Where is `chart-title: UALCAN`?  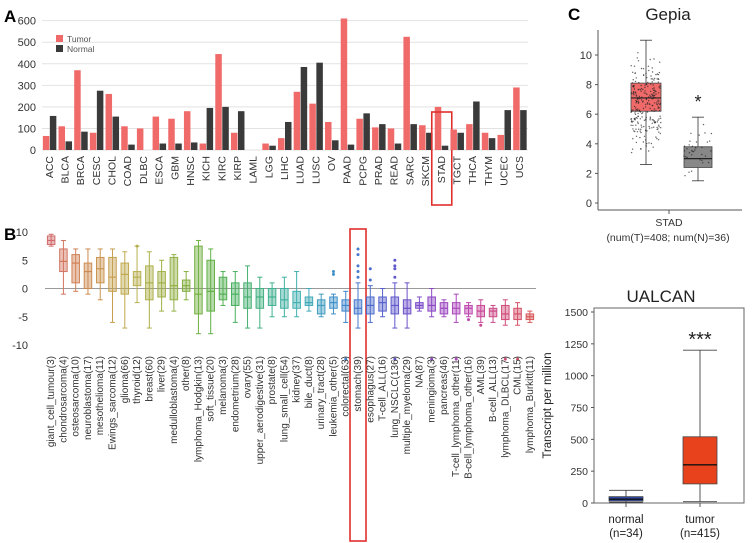 chart-title: UALCAN is located at coordinates (661, 296).